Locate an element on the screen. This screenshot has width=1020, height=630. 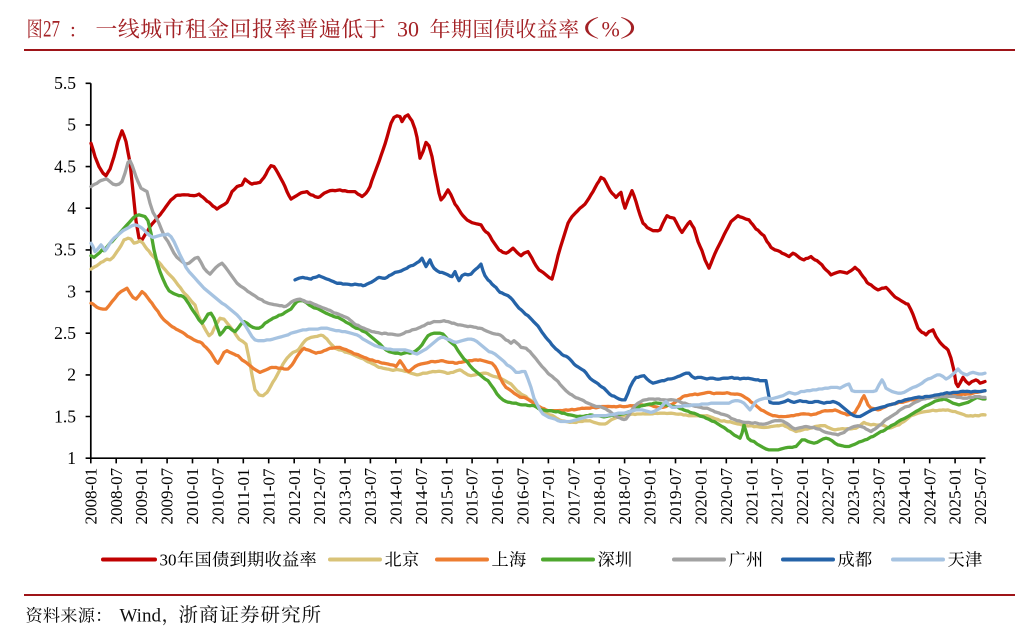
svg-text: 2016-01 is located at coordinates (497, 496).